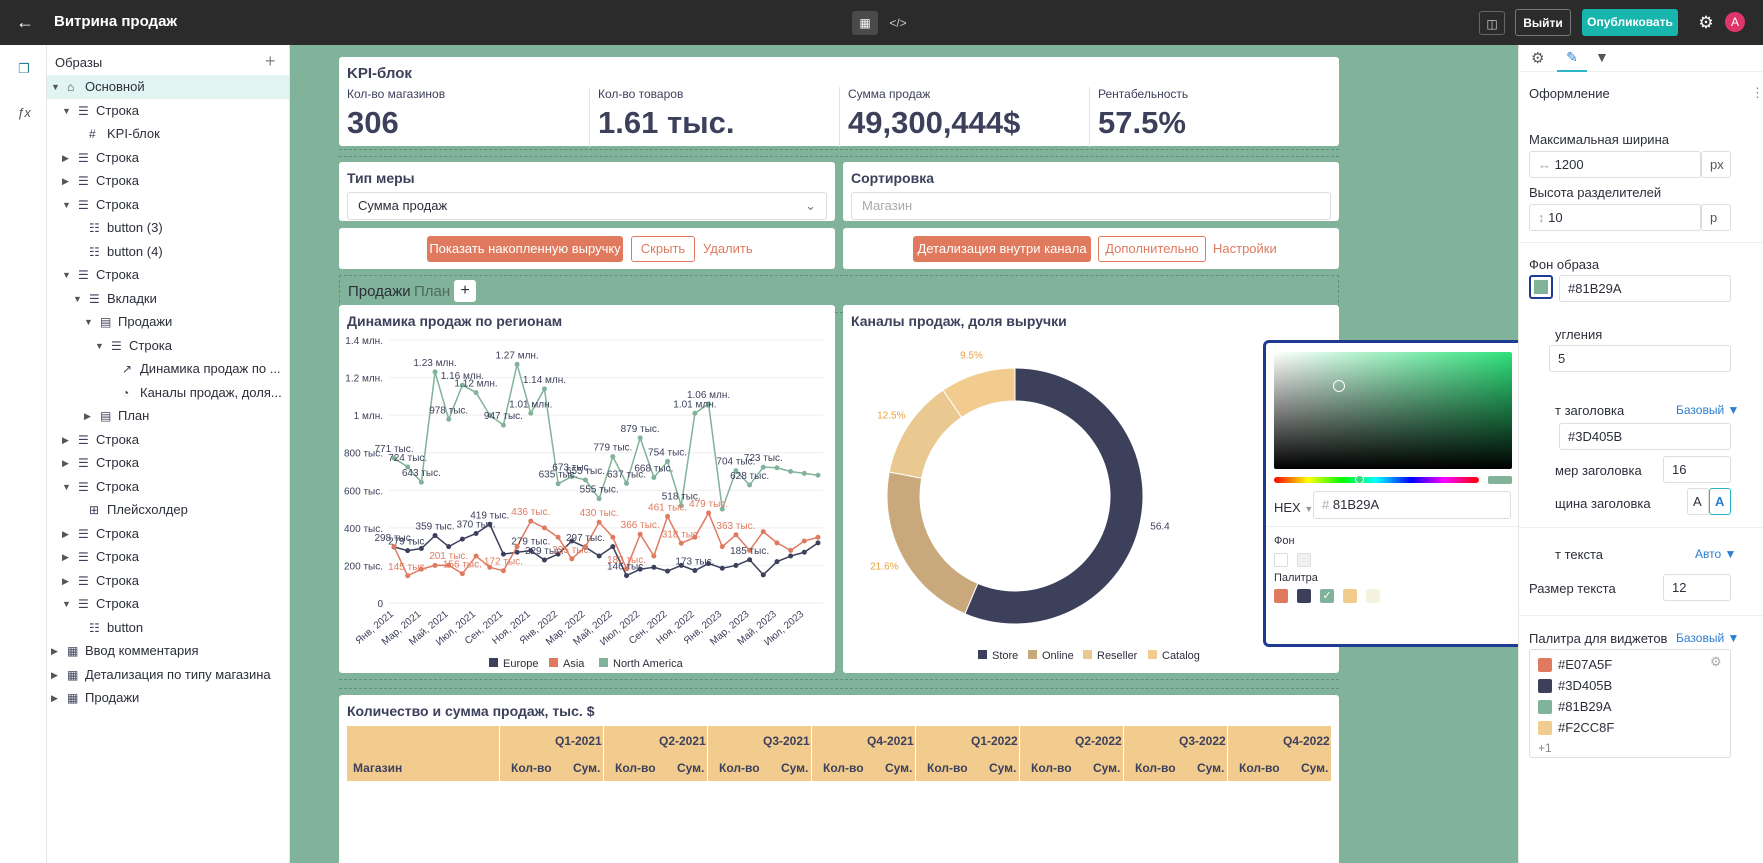 This screenshot has width=1763, height=863. What do you see at coordinates (465, 291) in the screenshot?
I see `add-tab-button: +` at bounding box center [465, 291].